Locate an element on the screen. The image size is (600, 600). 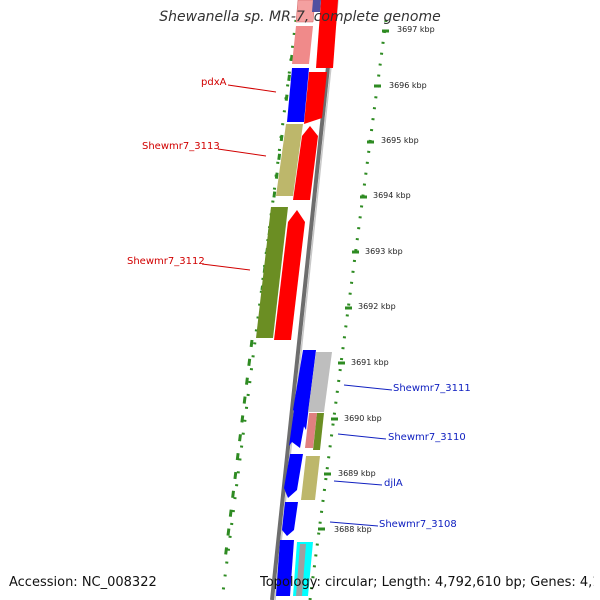
gene-bottom-reverse is located at coordinates (285, 568).